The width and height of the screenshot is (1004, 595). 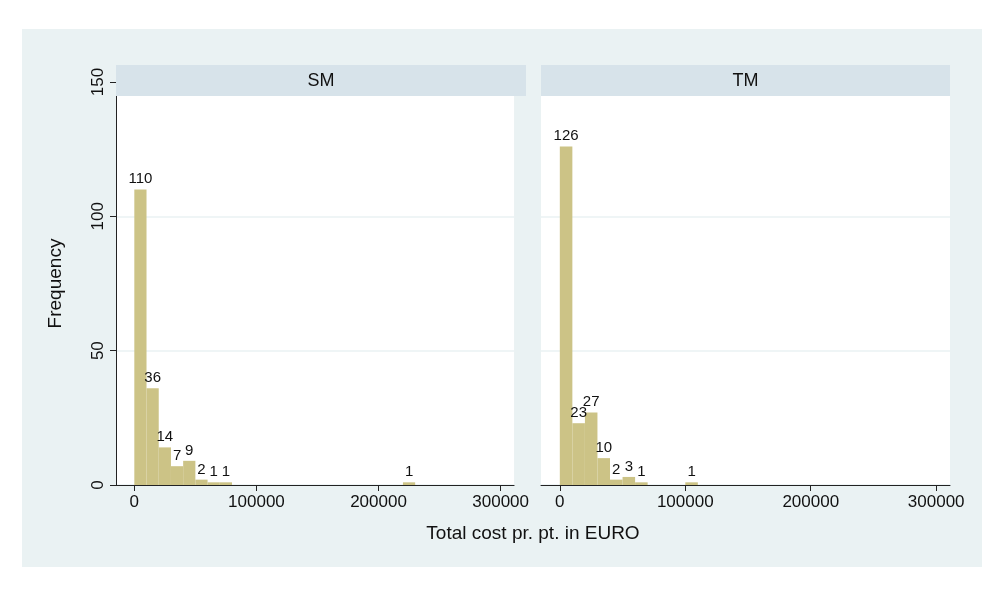 I want to click on data-label: 10, so click(x=604, y=447).